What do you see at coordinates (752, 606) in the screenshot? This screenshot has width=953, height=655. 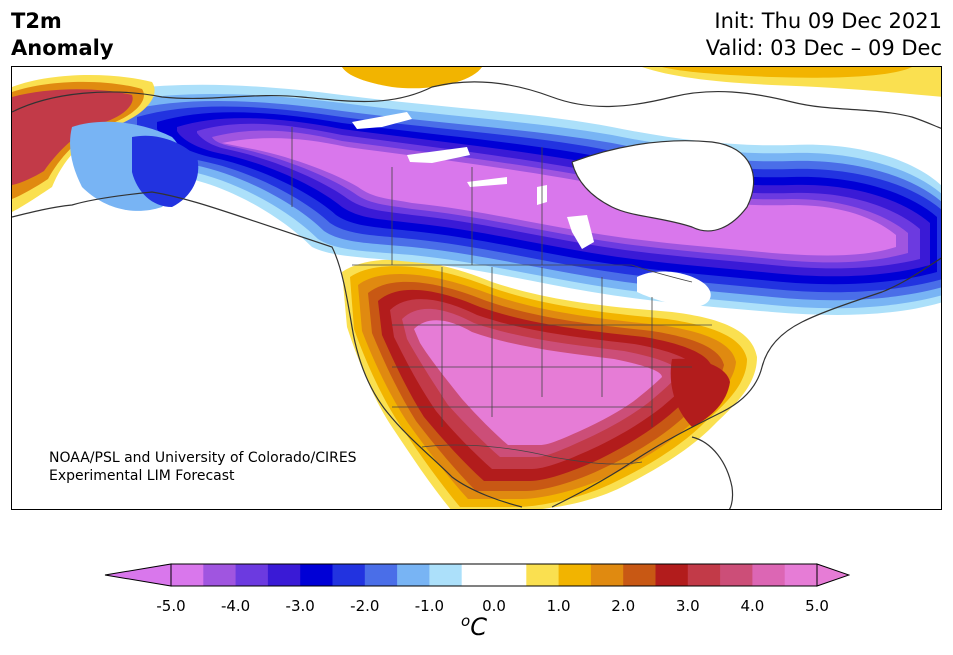 I see `colorbar-tick-label: 4.0` at bounding box center [752, 606].